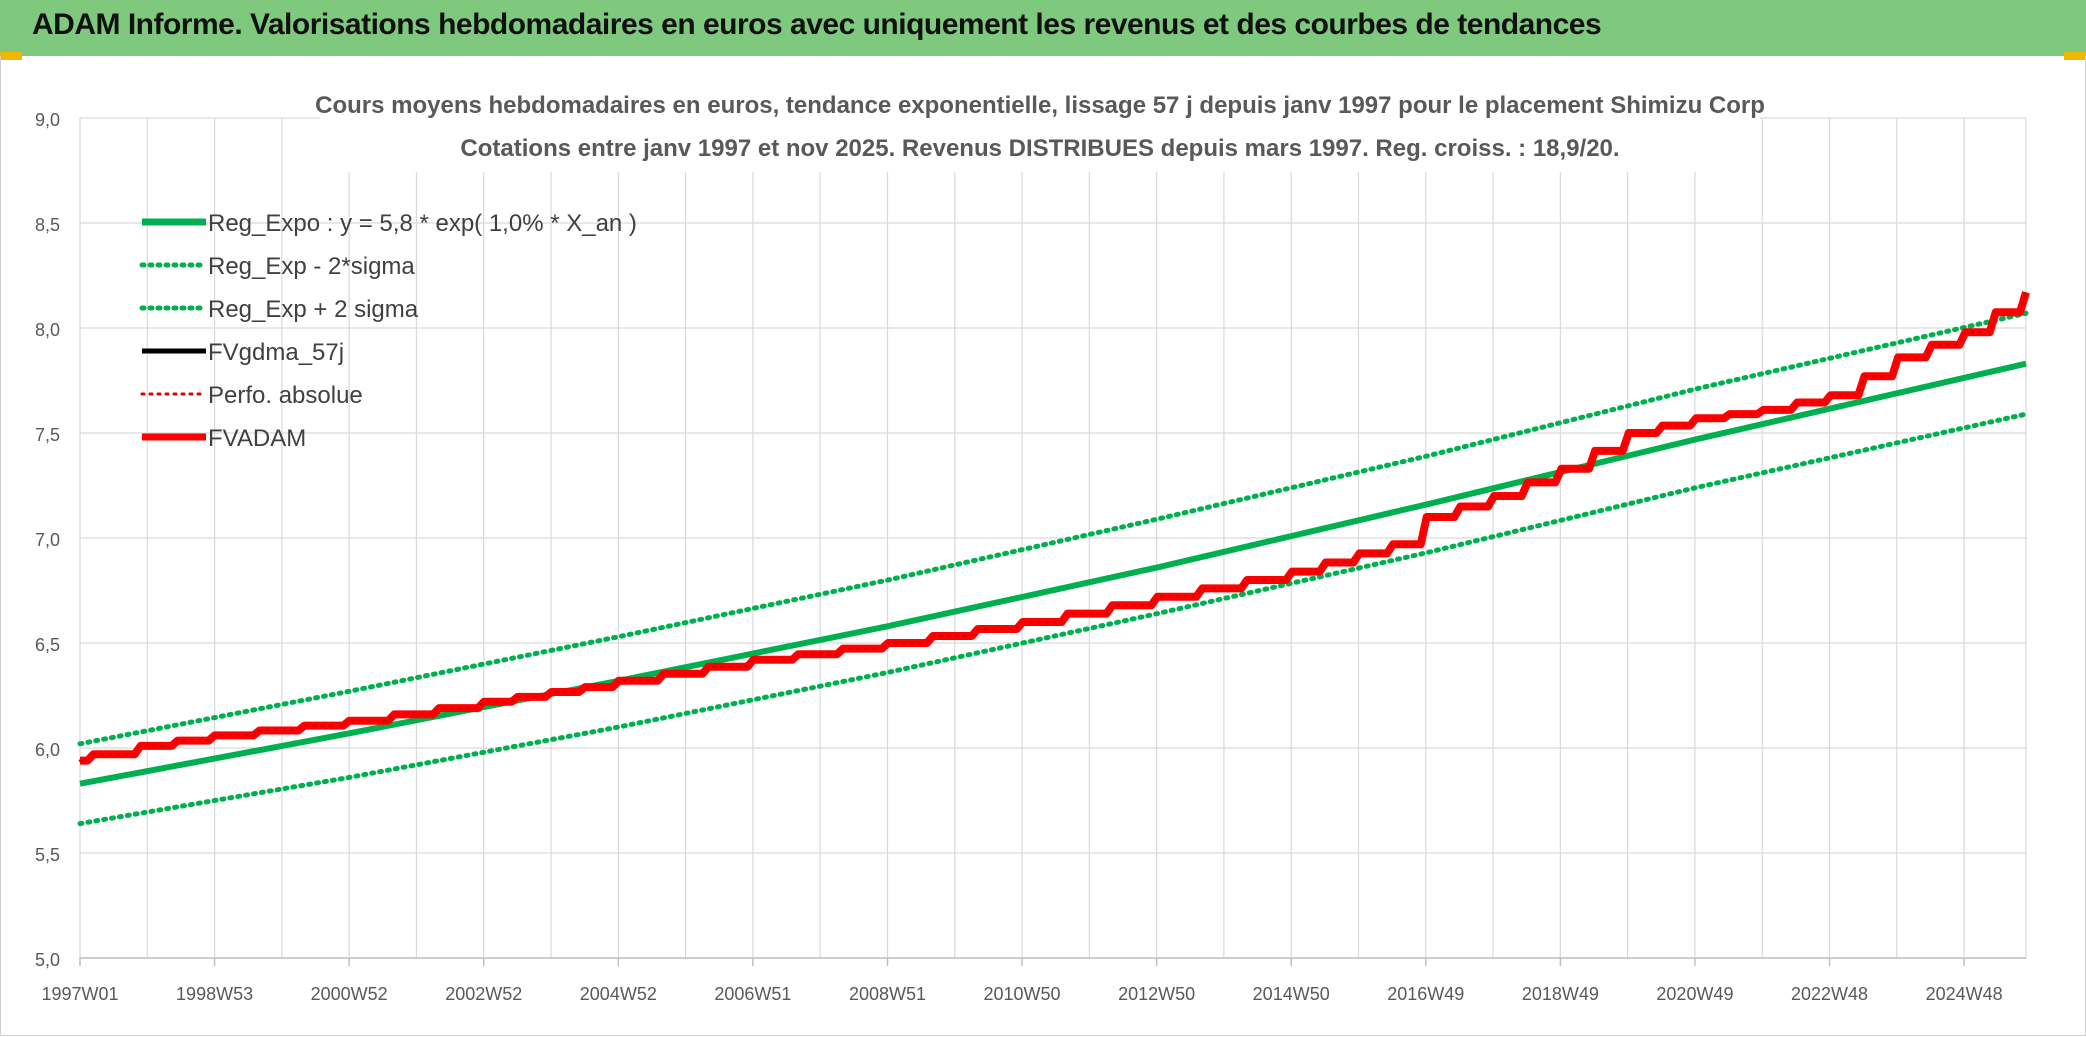 The height and width of the screenshot is (1037, 2086). What do you see at coordinates (285, 395) in the screenshot?
I see `legend-label: Perfo. absolue` at bounding box center [285, 395].